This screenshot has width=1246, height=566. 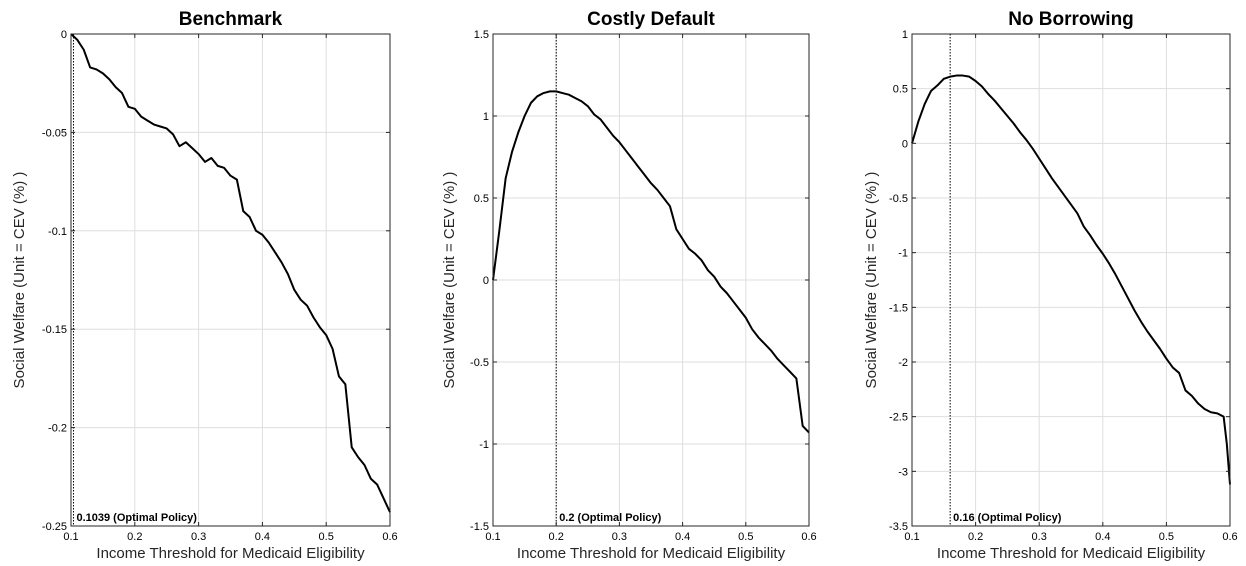 What do you see at coordinates (1071, 19) in the screenshot?
I see `chart-title: No Borrowing` at bounding box center [1071, 19].